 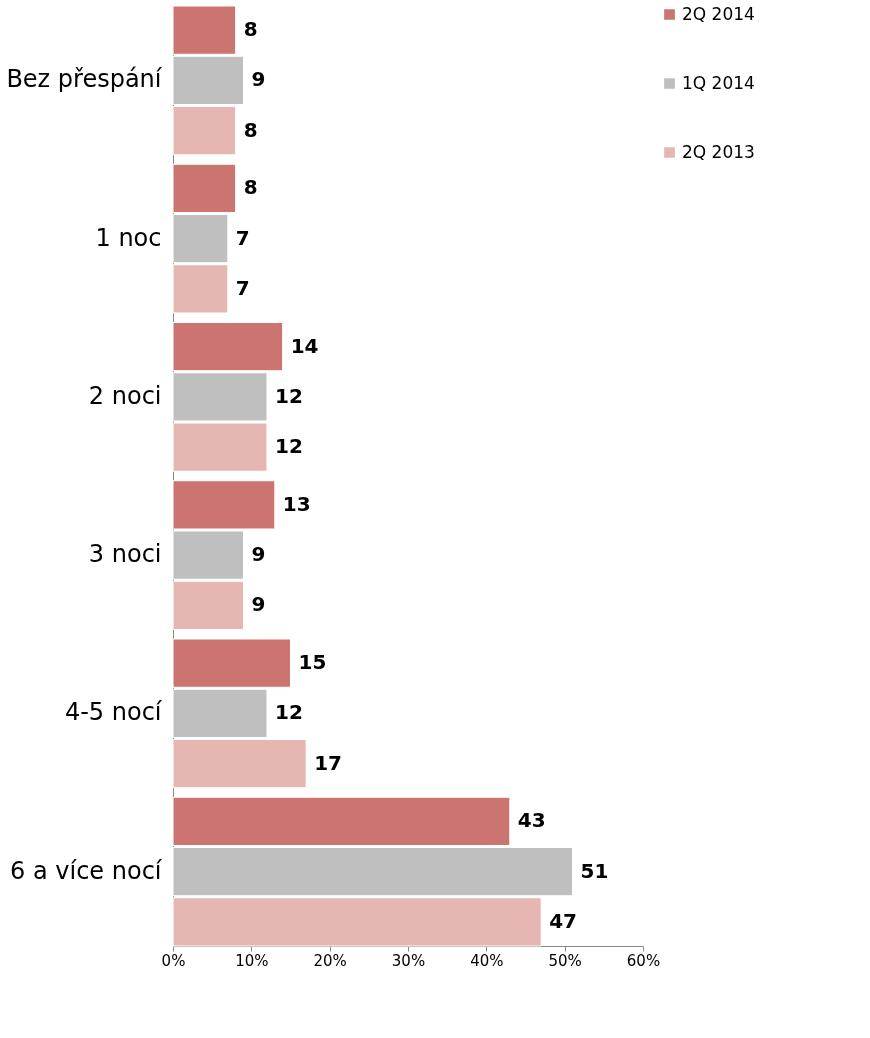 What do you see at coordinates (563, 920) in the screenshot?
I see `data-label: 47` at bounding box center [563, 920].